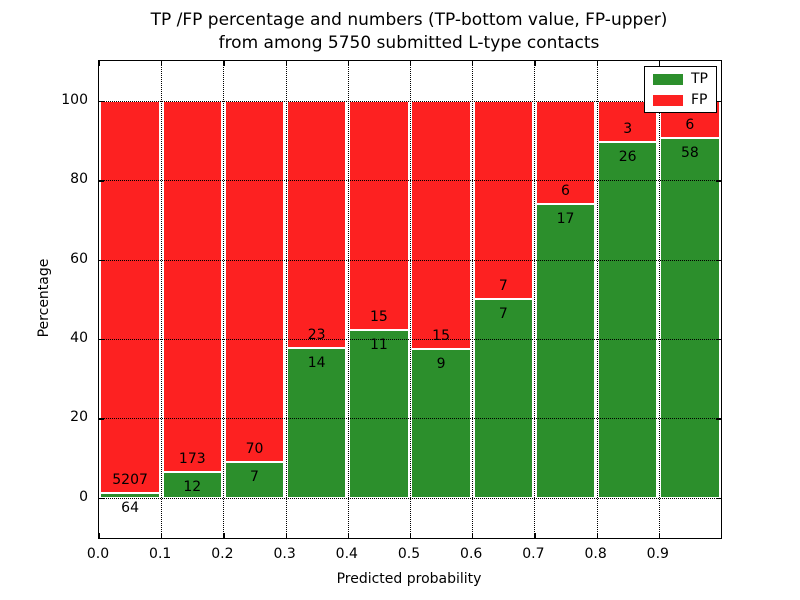 This screenshot has width=800, height=600. Describe the element at coordinates (192, 458) in the screenshot. I see `annotation-fp-count: 173` at that location.